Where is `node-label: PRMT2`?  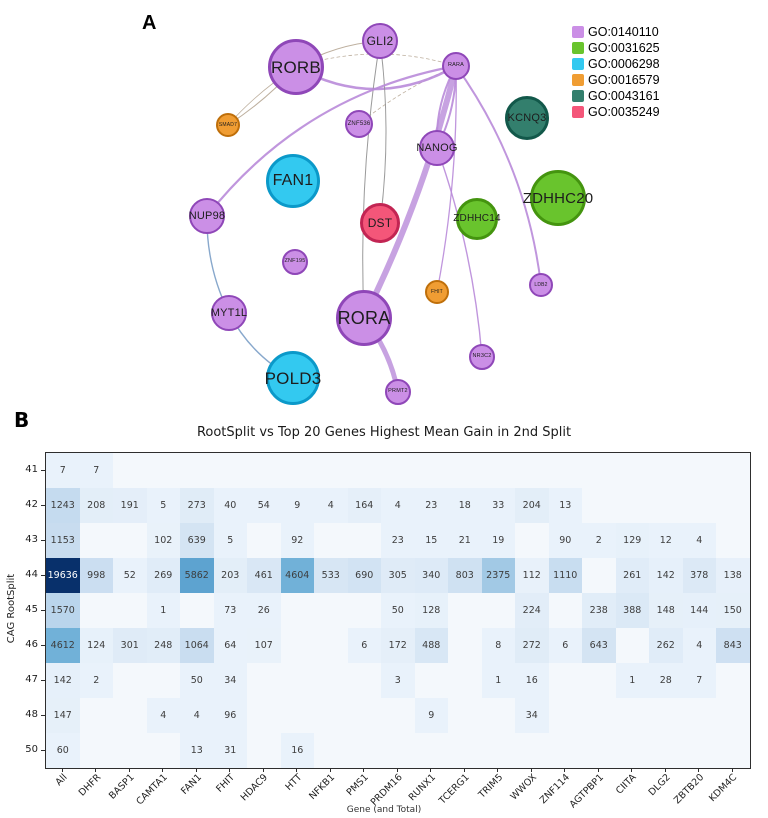
node-label: PRMT2 is located at coordinates (398, 391).